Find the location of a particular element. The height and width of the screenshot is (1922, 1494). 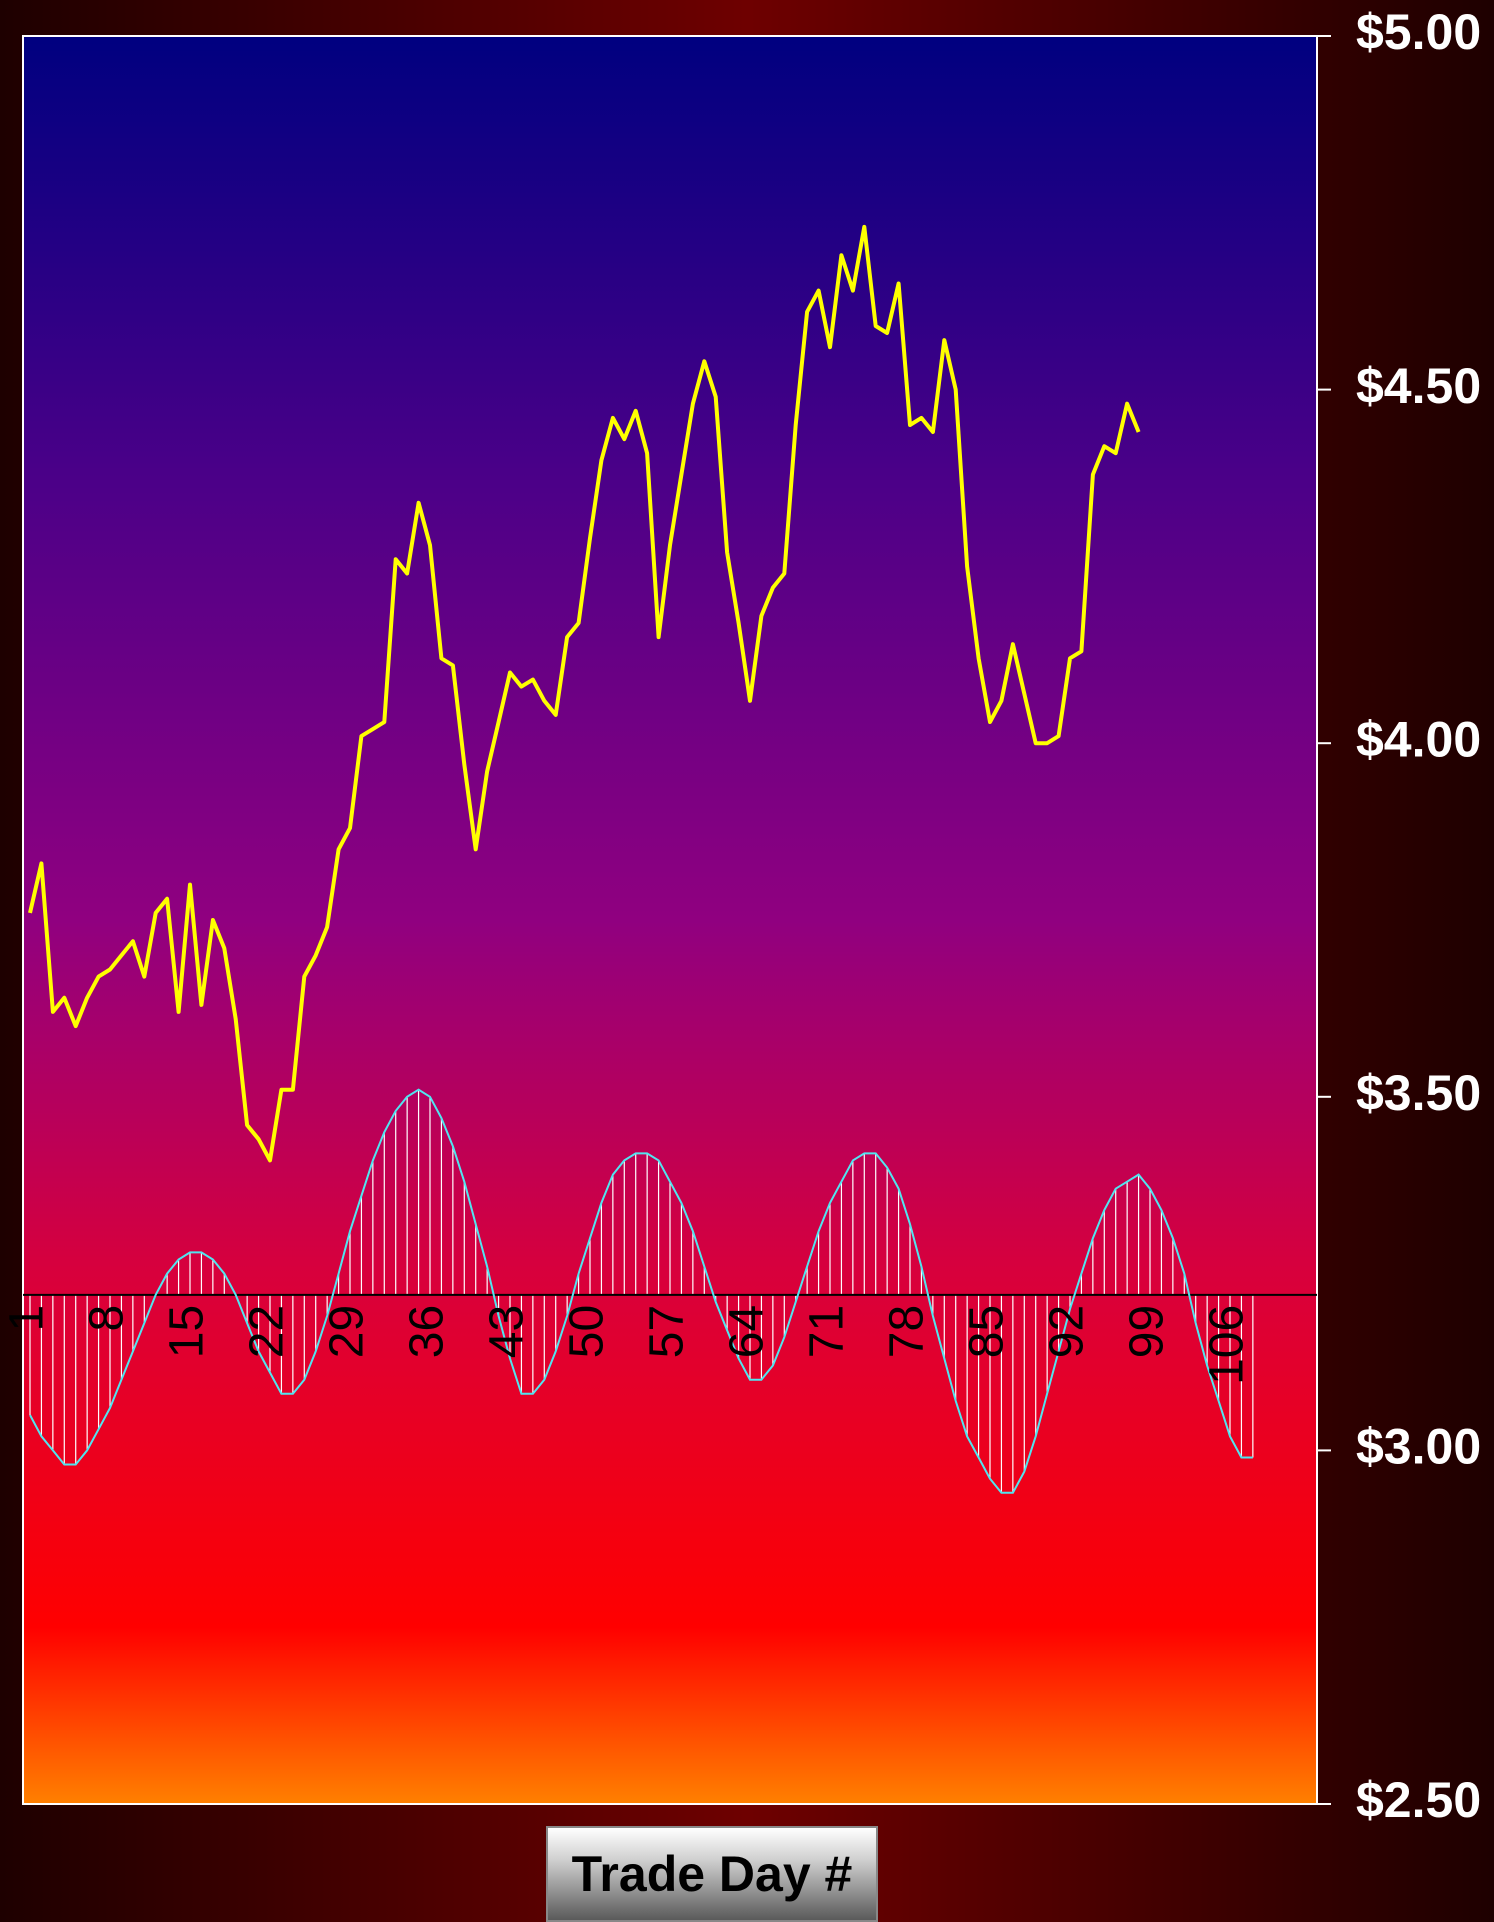

x-tick-label: 57 is located at coordinates (667, 1331).